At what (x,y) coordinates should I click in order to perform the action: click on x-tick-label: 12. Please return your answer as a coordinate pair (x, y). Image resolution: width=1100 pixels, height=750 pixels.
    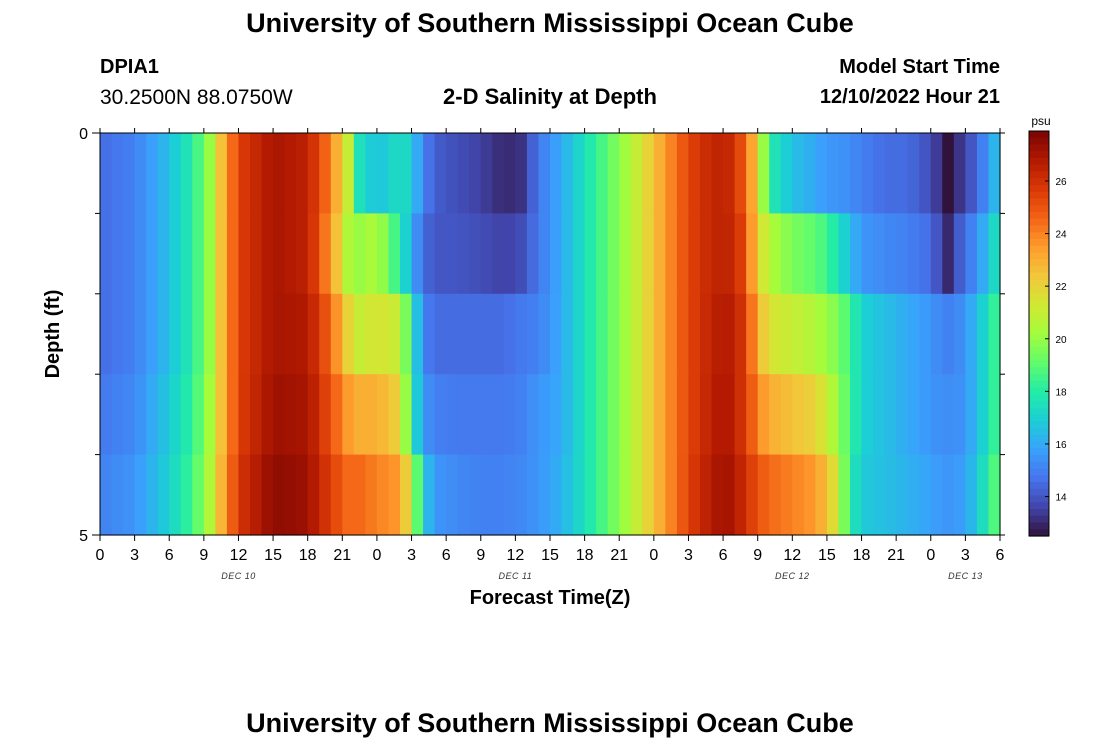
    Looking at the image, I should click on (792, 555).